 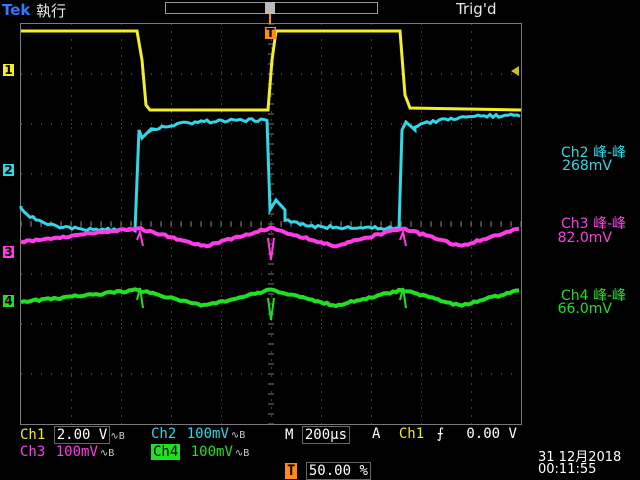 I want to click on trigger-mode: A, so click(x=376, y=434).